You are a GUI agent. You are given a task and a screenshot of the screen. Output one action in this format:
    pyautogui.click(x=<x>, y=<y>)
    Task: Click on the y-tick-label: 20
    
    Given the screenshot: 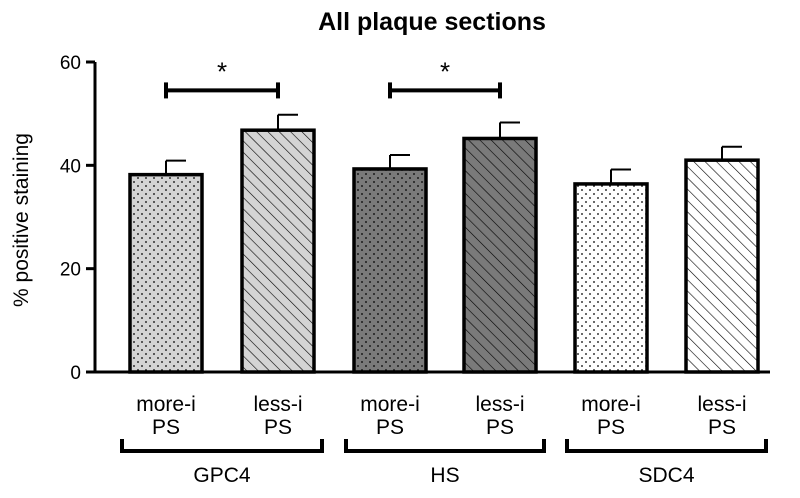 What is the action you would take?
    pyautogui.click(x=70, y=270)
    